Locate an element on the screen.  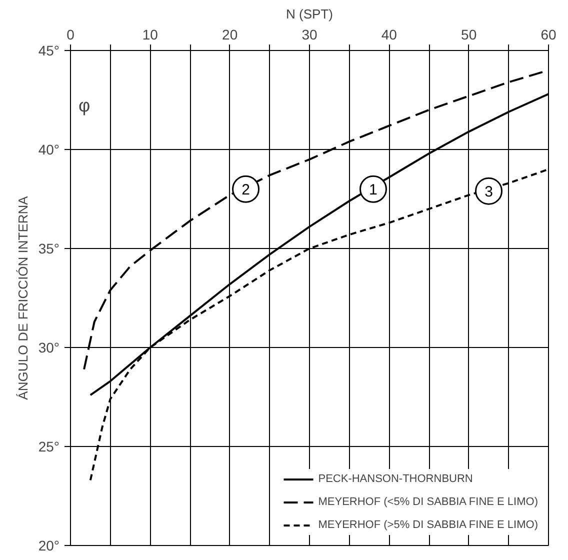
legend-label: MEYERHOF (>5% DI SABBIA FINE E LIMO) is located at coordinates (428, 525).